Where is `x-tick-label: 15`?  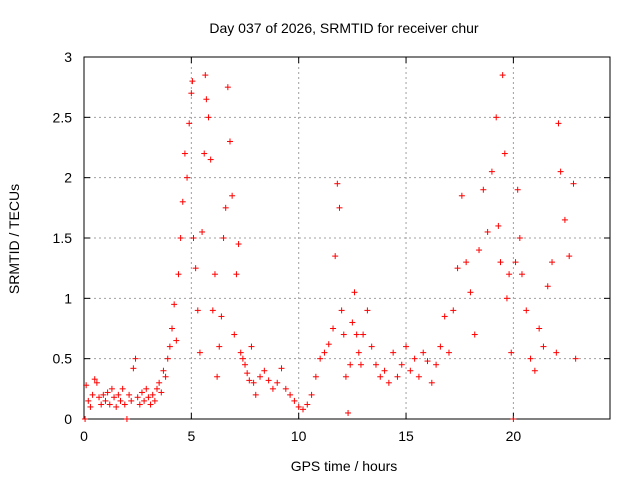
x-tick-label: 15 is located at coordinates (406, 436).